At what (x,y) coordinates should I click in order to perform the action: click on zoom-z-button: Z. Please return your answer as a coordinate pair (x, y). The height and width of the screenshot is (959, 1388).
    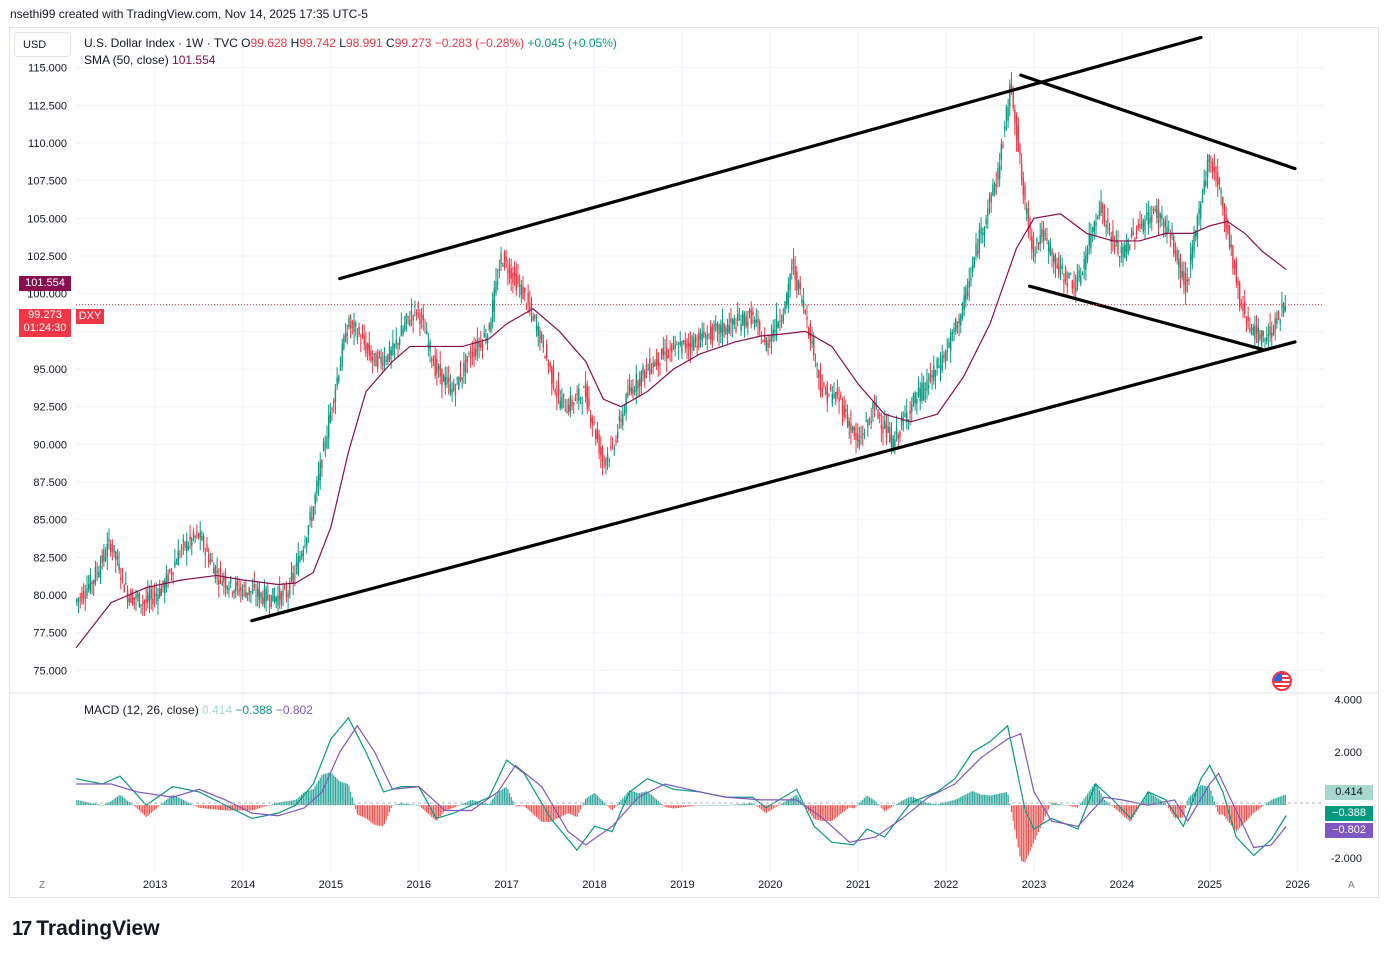
    Looking at the image, I should click on (42, 885).